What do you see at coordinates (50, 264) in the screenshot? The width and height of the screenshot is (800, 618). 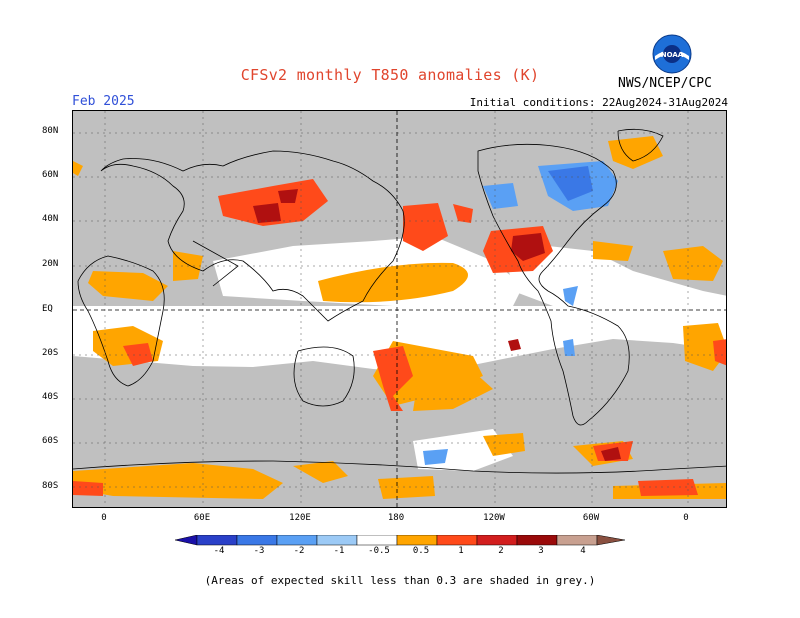 I see `lat-label: 20N` at bounding box center [50, 264].